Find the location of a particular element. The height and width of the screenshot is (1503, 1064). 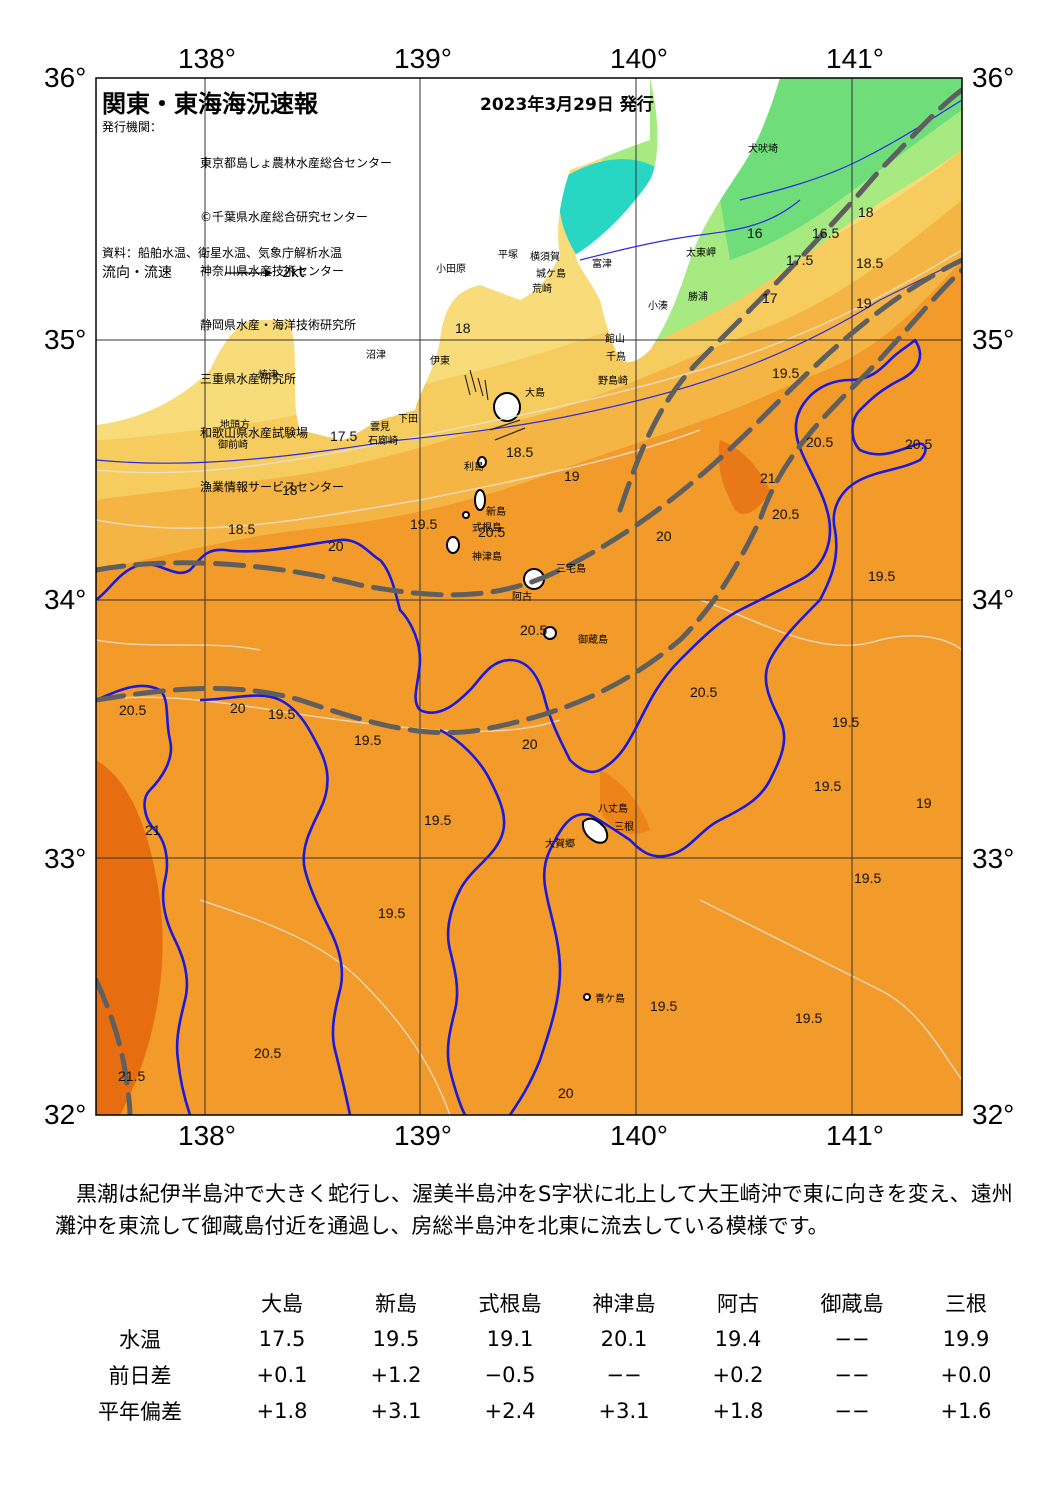

island-toshima is located at coordinates (482, 462).